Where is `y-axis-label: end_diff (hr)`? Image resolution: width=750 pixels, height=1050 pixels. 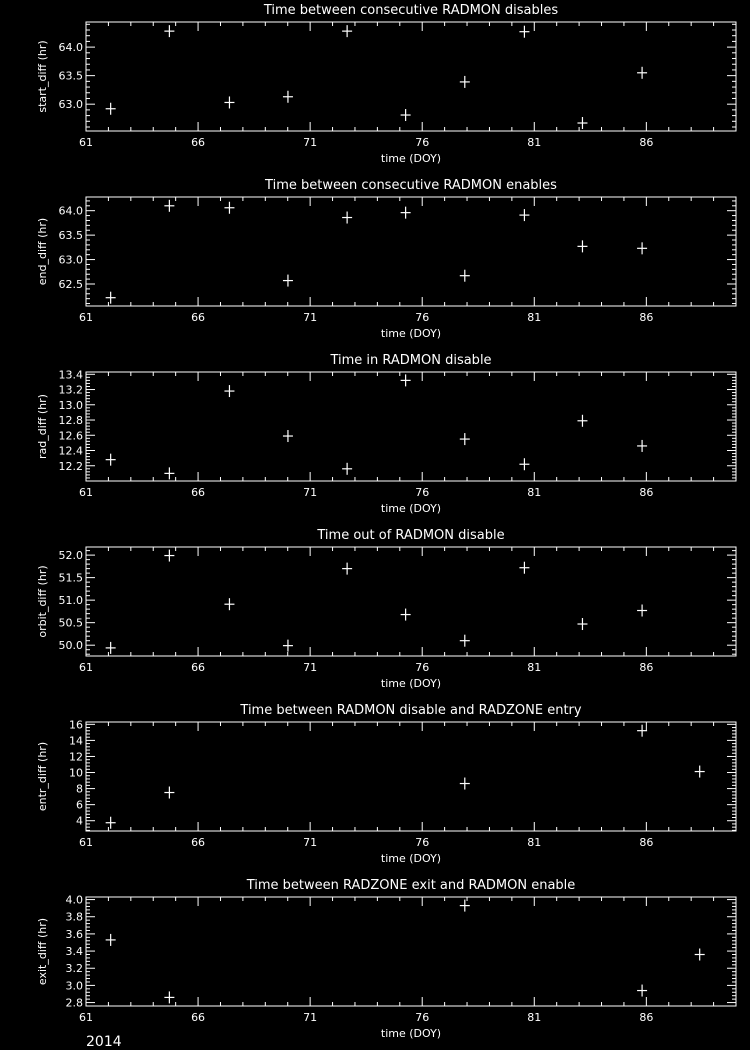
y-axis-label: end_diff (hr) is located at coordinates (42, 251).